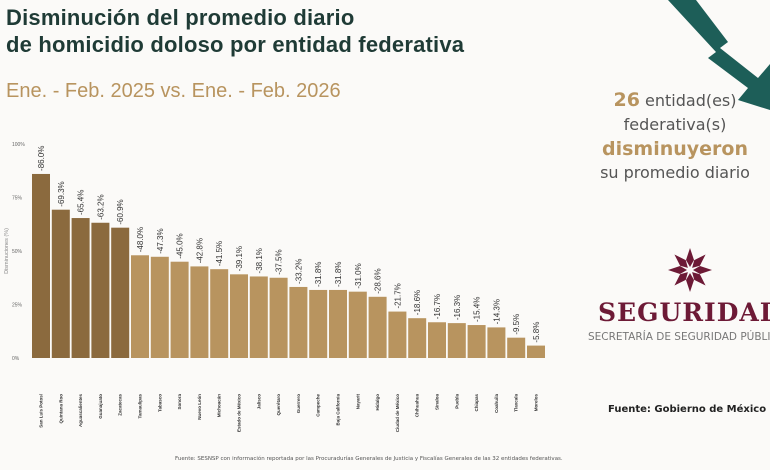 Image resolution: width=770 pixels, height=470 pixels. I want to click on summary-highlight: disminuyeron, so click(674, 149).